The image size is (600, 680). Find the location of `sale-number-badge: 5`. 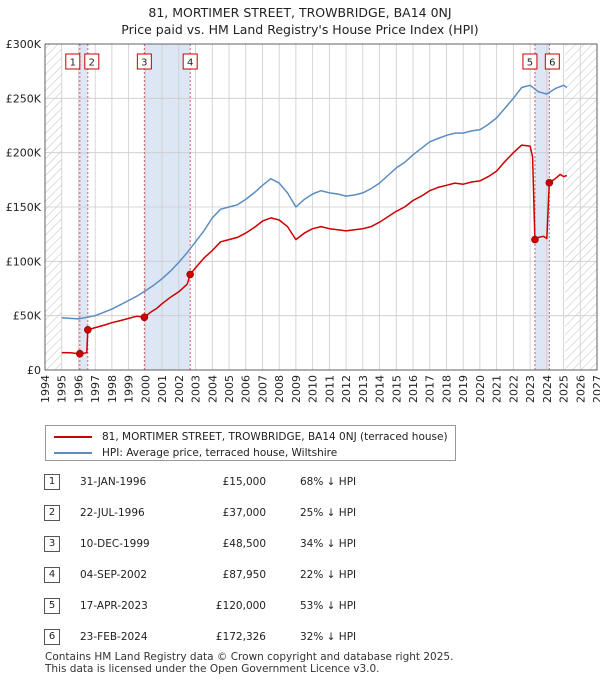

sale-number-badge: 5 is located at coordinates (52, 606).